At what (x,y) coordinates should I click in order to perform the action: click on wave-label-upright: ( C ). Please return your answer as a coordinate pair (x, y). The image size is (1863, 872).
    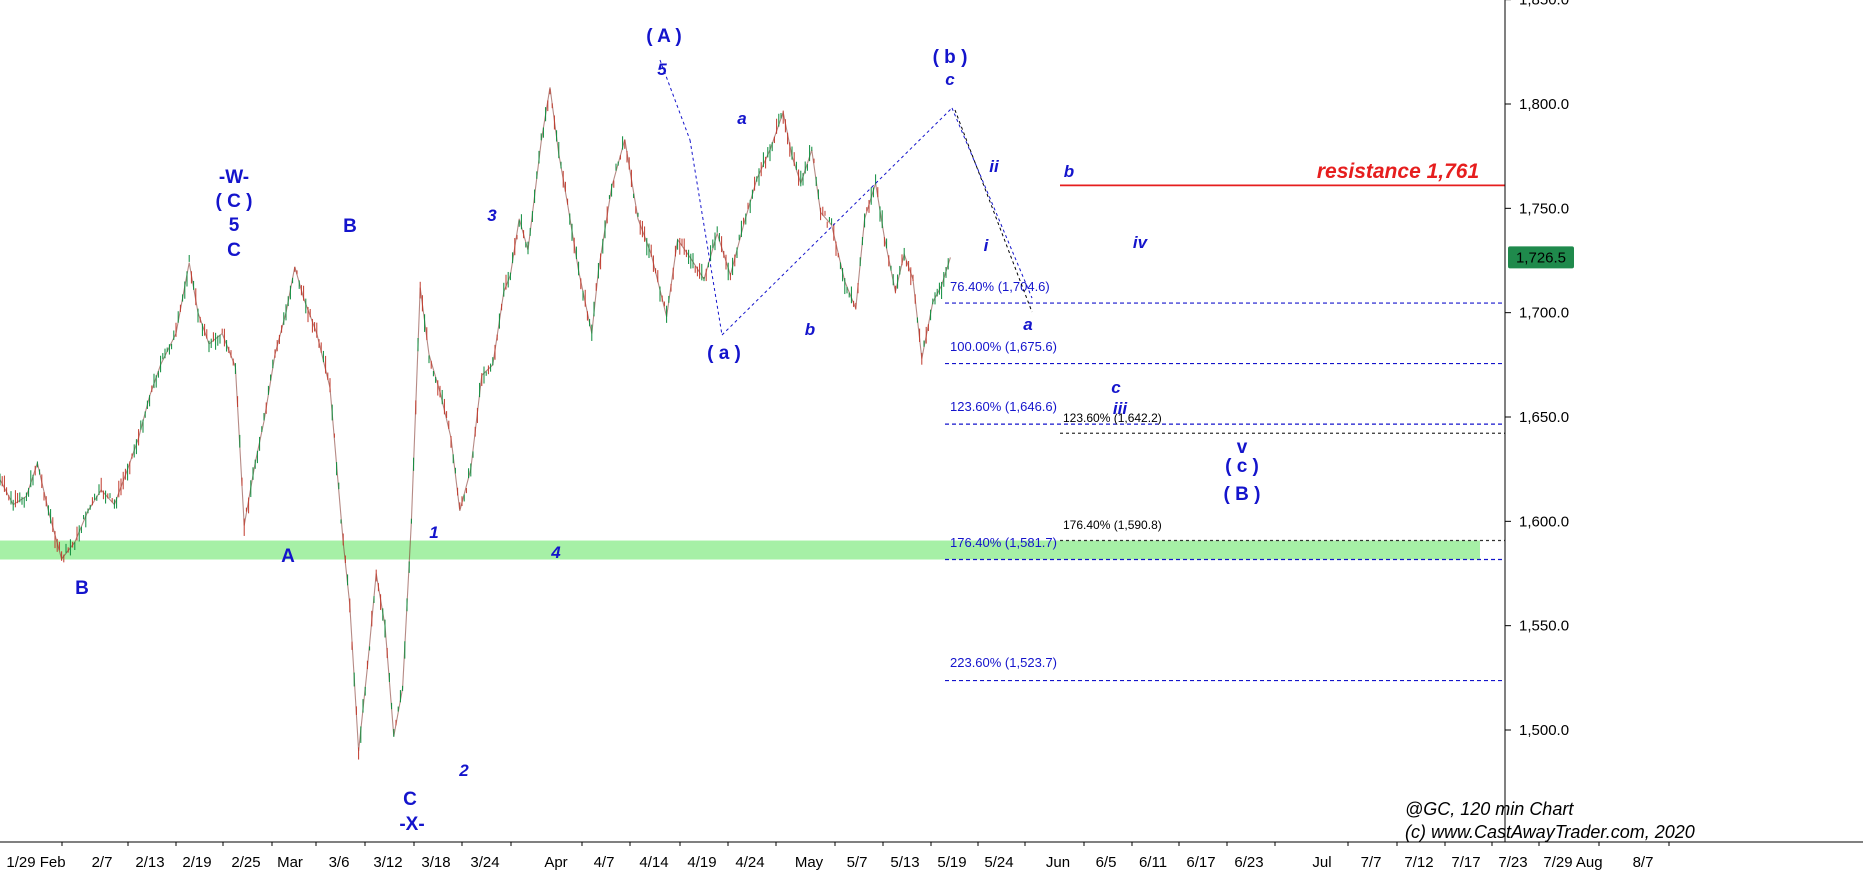
    Looking at the image, I should click on (234, 201).